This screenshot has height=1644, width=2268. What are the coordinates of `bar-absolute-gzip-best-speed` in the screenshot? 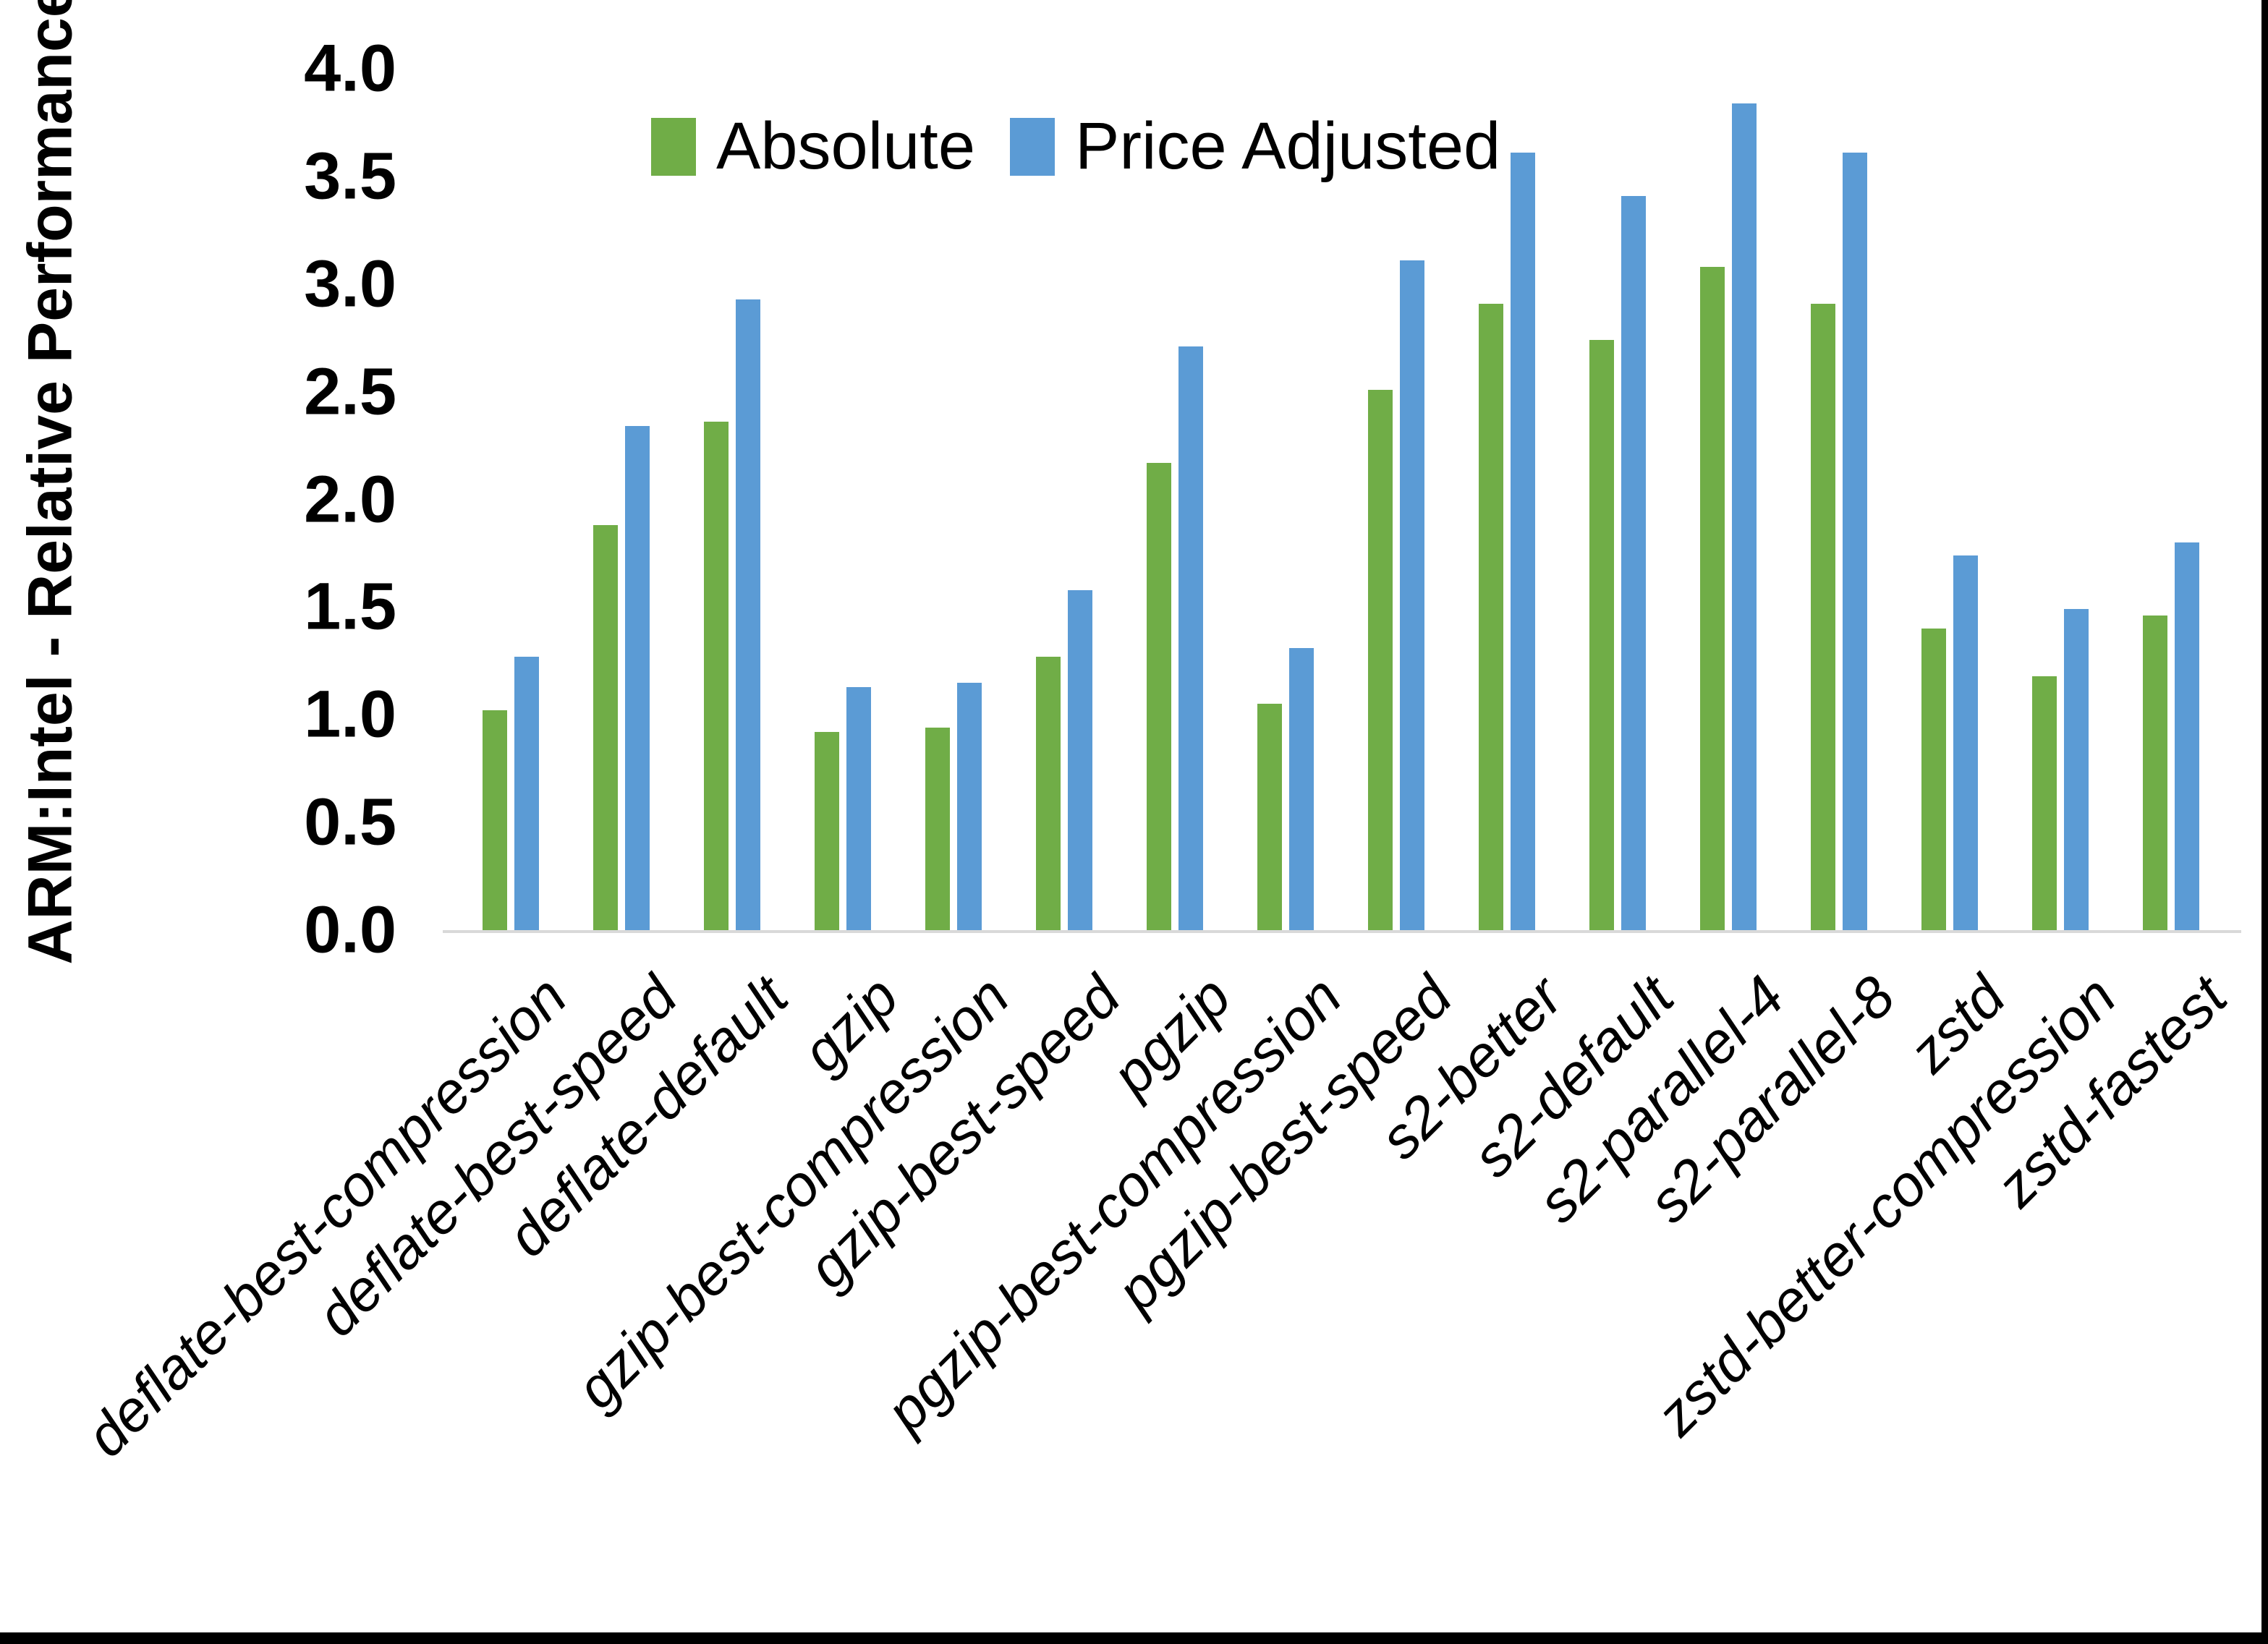 It's located at (1048, 793).